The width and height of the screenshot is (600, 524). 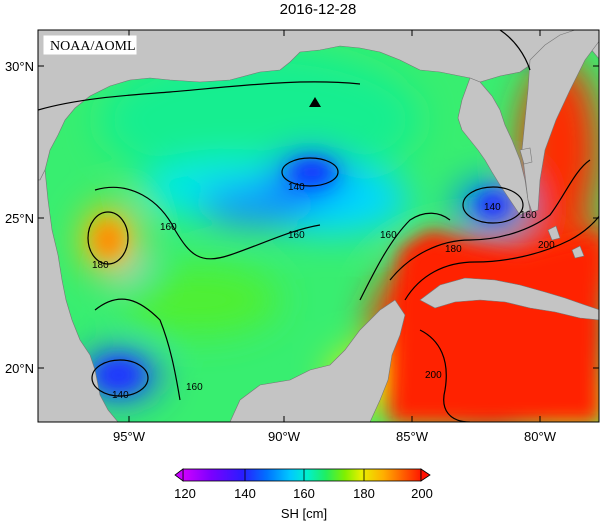 What do you see at coordinates (179, 475) in the screenshot?
I see `colorbar-min-arrow` at bounding box center [179, 475].